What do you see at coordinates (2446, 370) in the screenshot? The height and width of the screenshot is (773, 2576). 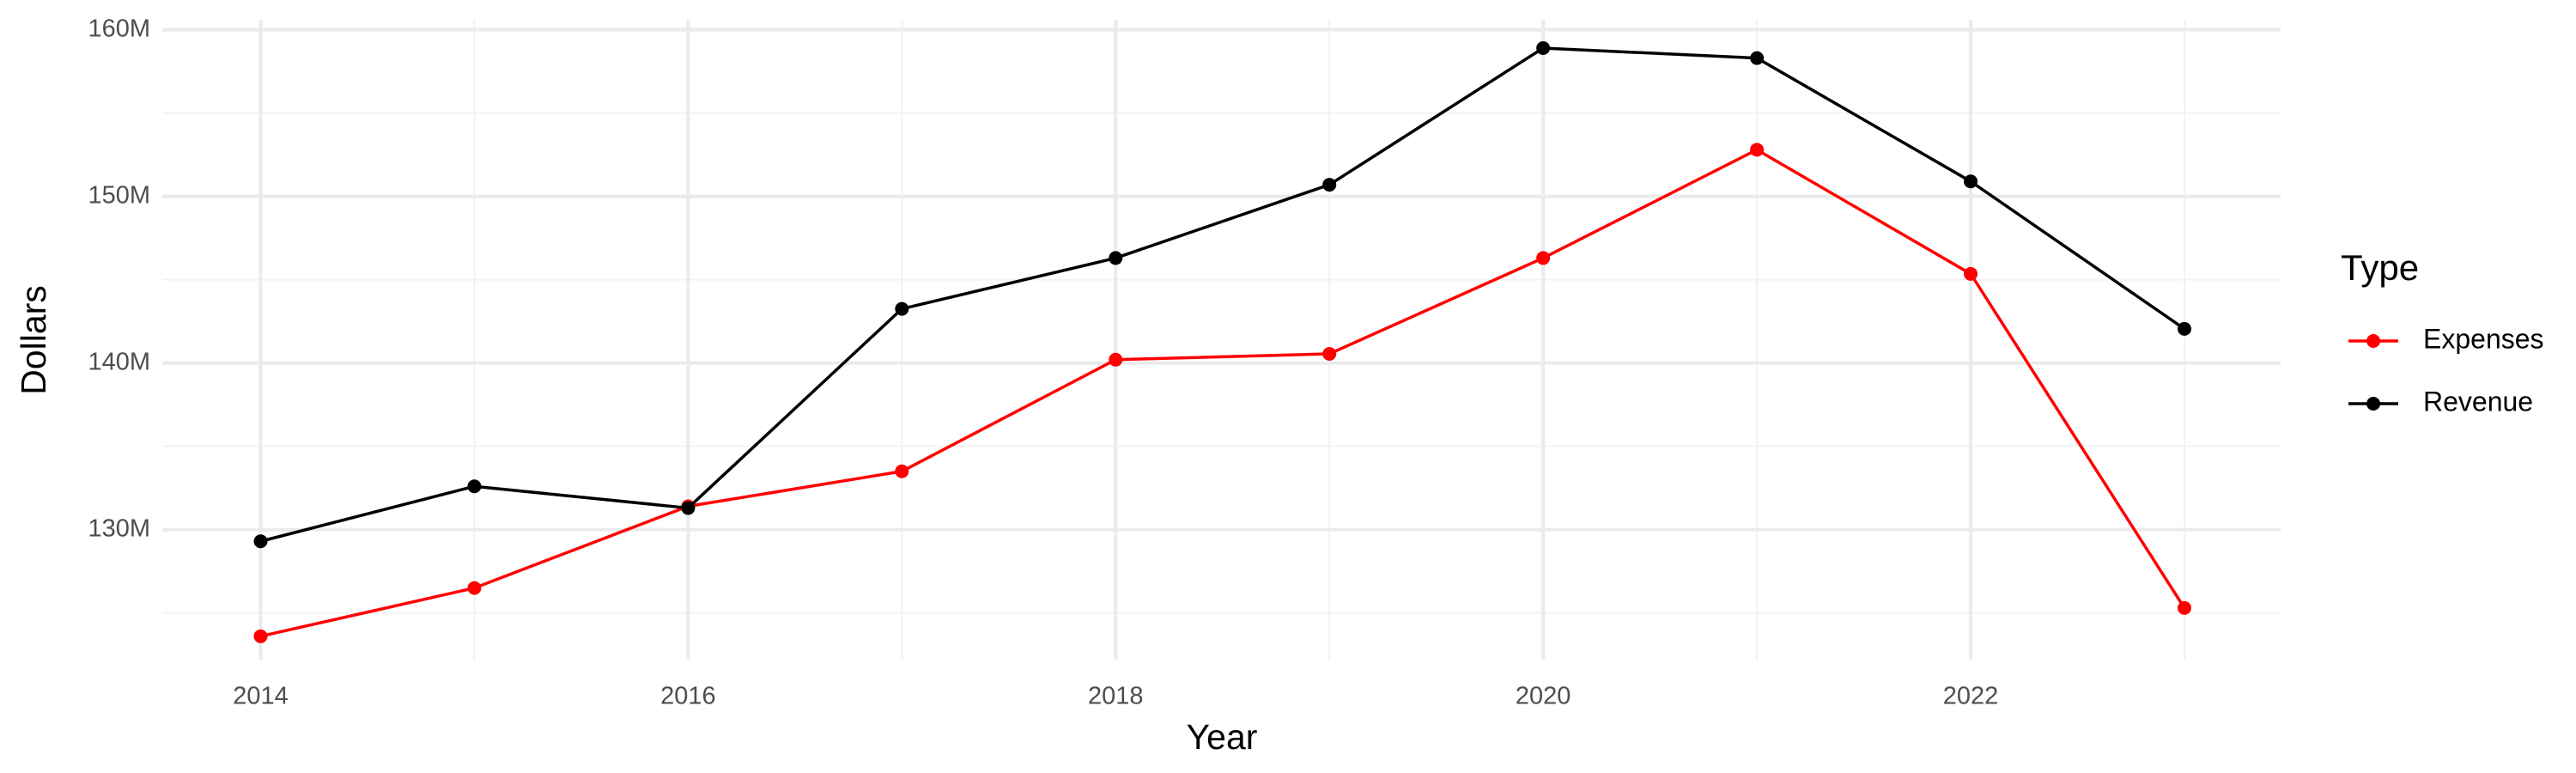 I see `legend: Expenses Revenue` at bounding box center [2446, 370].